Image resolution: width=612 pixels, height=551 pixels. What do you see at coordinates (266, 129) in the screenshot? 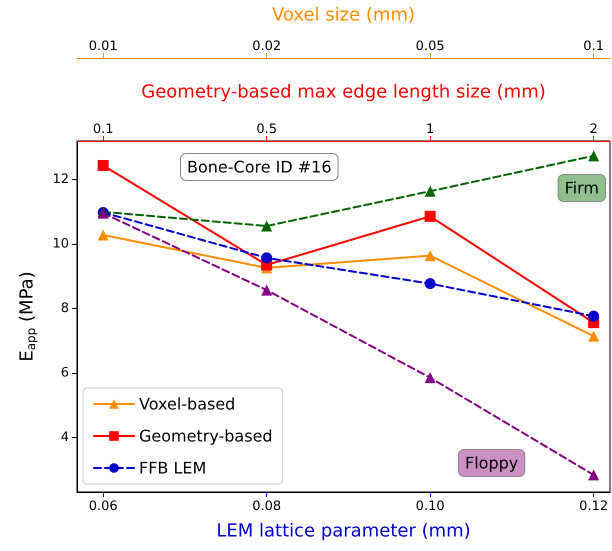
I see `text: 0.5` at bounding box center [266, 129].